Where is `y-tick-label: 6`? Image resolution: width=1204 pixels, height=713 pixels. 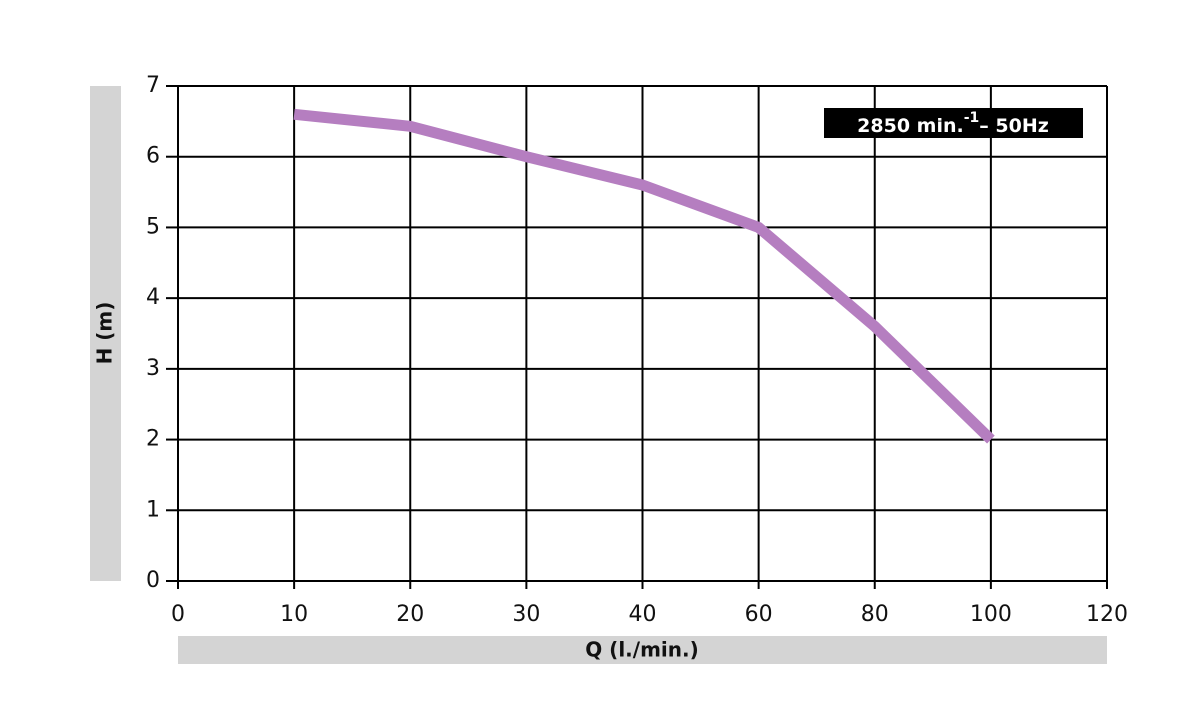 y-tick-label: 6 is located at coordinates (153, 156).